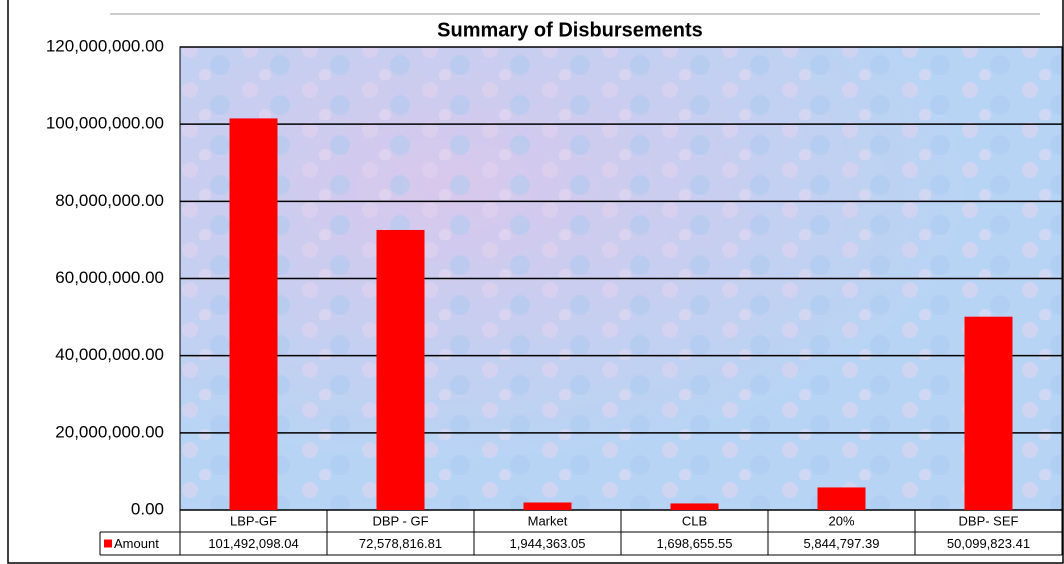 The image size is (1064, 564). What do you see at coordinates (695, 543) in the screenshot?
I see `value-label: 1,698,655.55` at bounding box center [695, 543].